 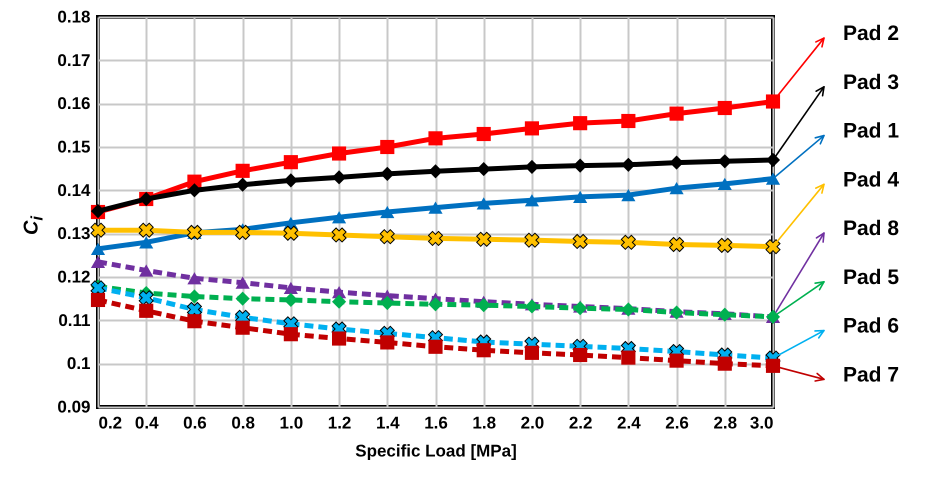 What do you see at coordinates (340, 423) in the screenshot?
I see `x-tick-label: 1.2` at bounding box center [340, 423].